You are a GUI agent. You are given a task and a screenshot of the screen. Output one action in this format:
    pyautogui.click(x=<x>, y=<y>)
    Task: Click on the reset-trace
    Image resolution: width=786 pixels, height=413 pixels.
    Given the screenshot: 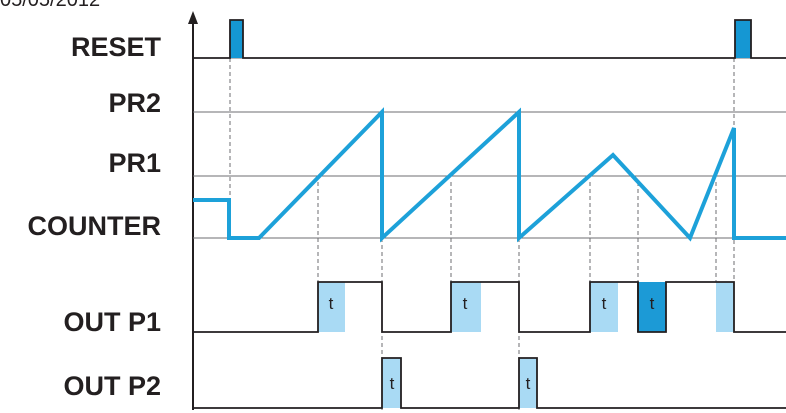 What is the action you would take?
    pyautogui.click(x=489, y=39)
    